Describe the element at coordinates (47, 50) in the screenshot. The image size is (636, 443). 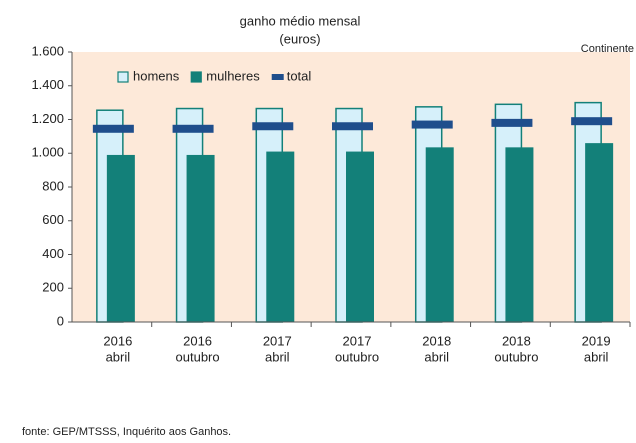
I see `y-tick-label: 1.600` at that location.